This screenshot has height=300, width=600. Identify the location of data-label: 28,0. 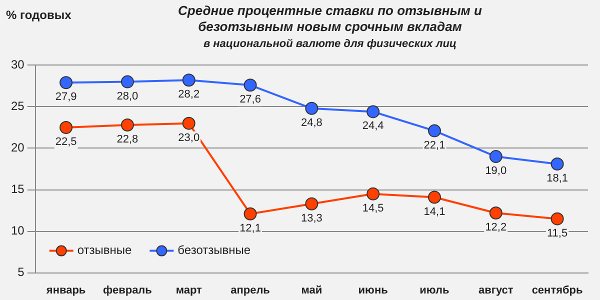
(127, 96).